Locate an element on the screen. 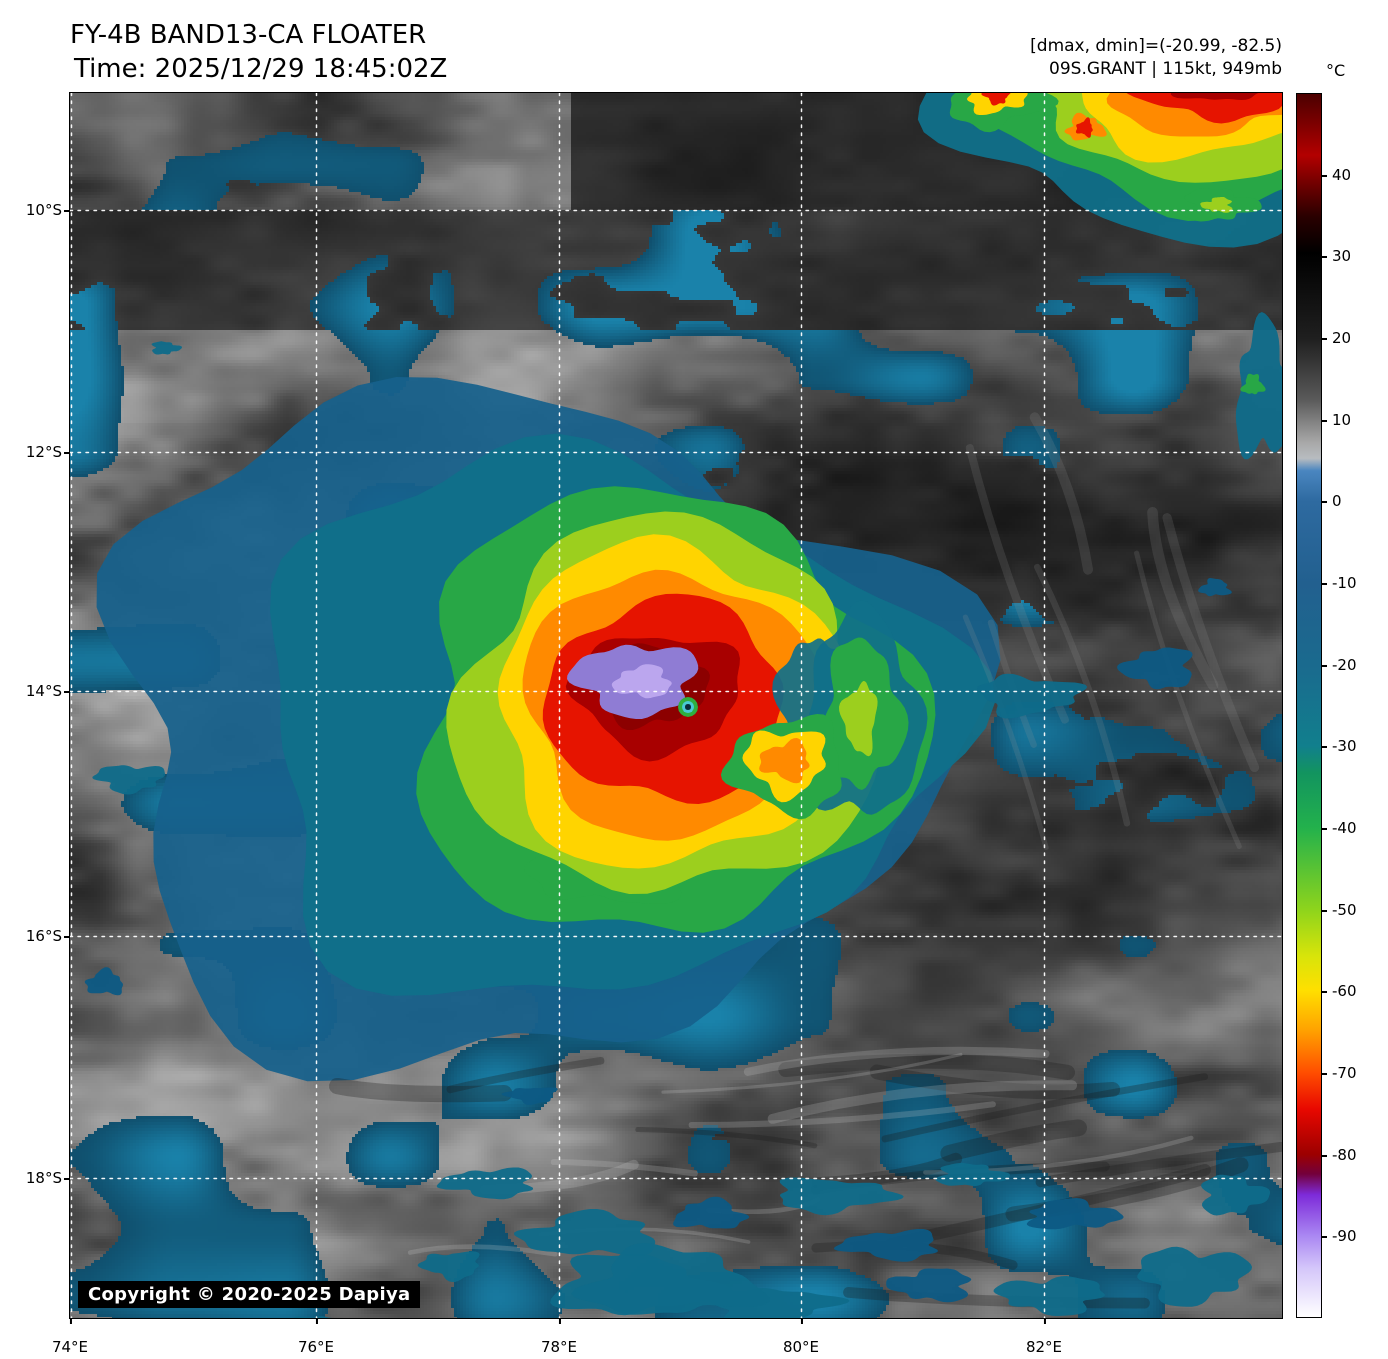 The image size is (1388, 1359). colorbar is located at coordinates (1309, 705).